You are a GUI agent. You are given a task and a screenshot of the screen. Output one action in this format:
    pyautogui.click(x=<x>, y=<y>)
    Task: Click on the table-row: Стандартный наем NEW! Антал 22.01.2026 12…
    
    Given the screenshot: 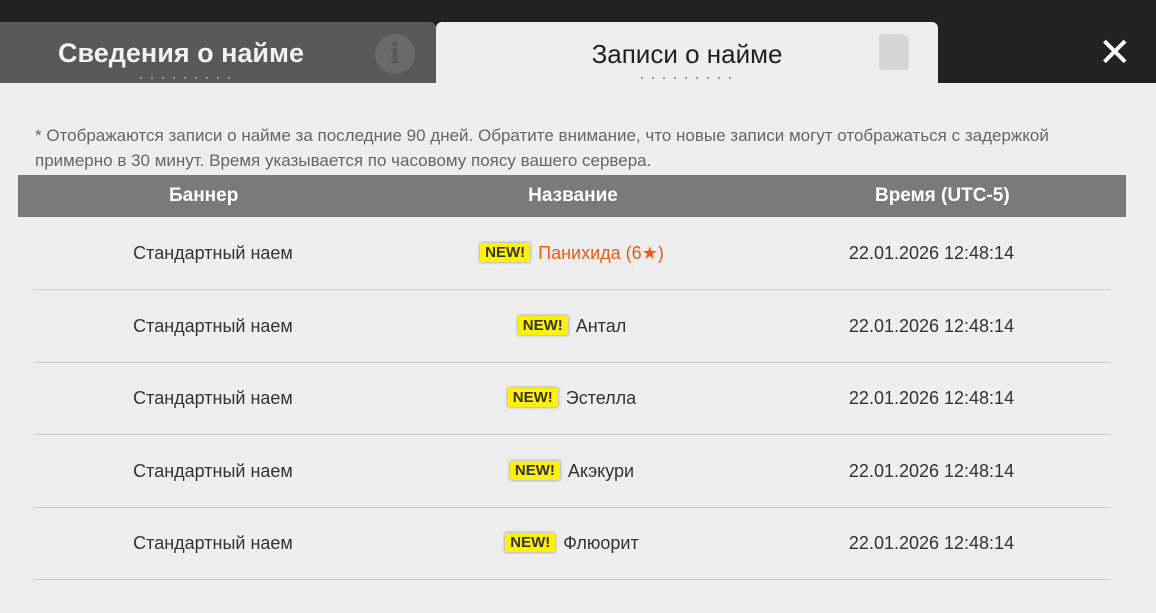 What is the action you would take?
    pyautogui.click(x=572, y=327)
    